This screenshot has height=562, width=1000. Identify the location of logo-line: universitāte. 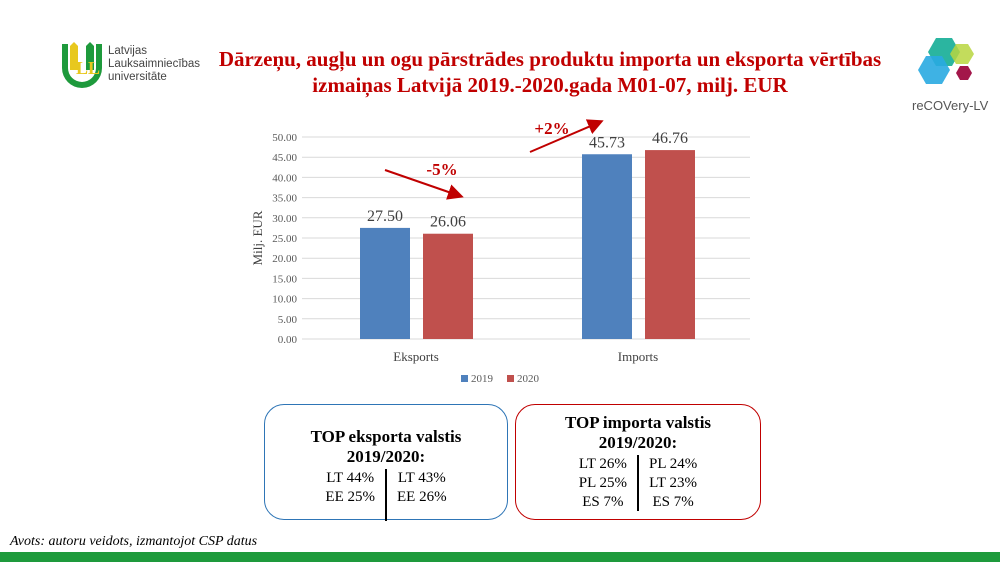
(137, 77).